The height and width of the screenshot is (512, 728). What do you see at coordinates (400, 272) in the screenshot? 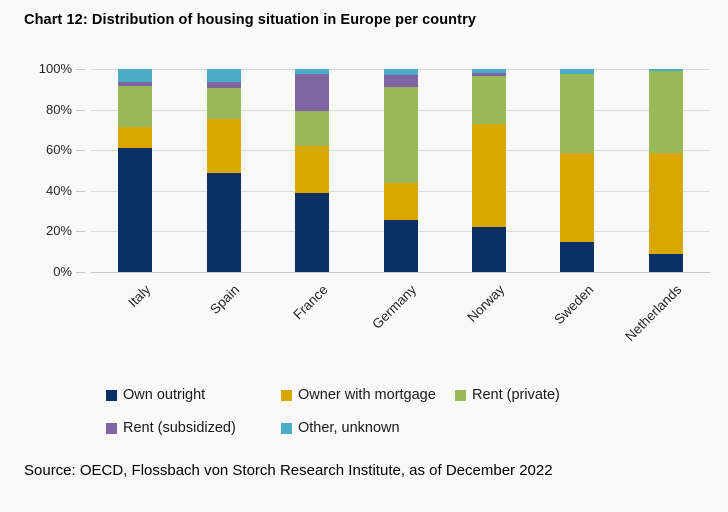
I see `x-axis-line` at bounding box center [400, 272].